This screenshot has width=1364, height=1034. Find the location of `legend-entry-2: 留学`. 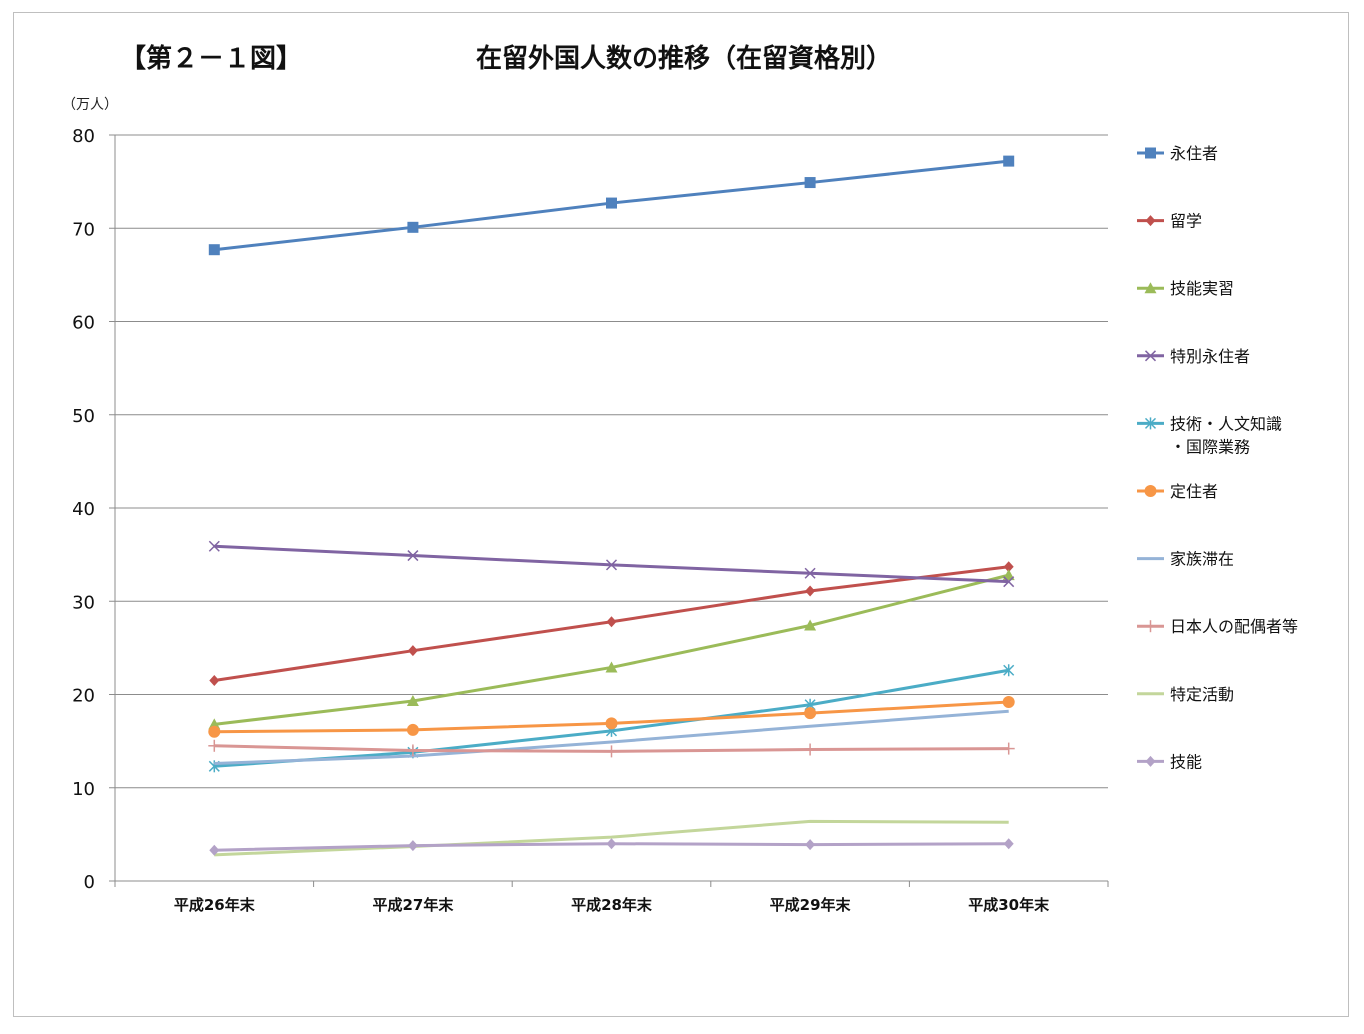

legend-entry-2: 留学 is located at coordinates (1169, 221).